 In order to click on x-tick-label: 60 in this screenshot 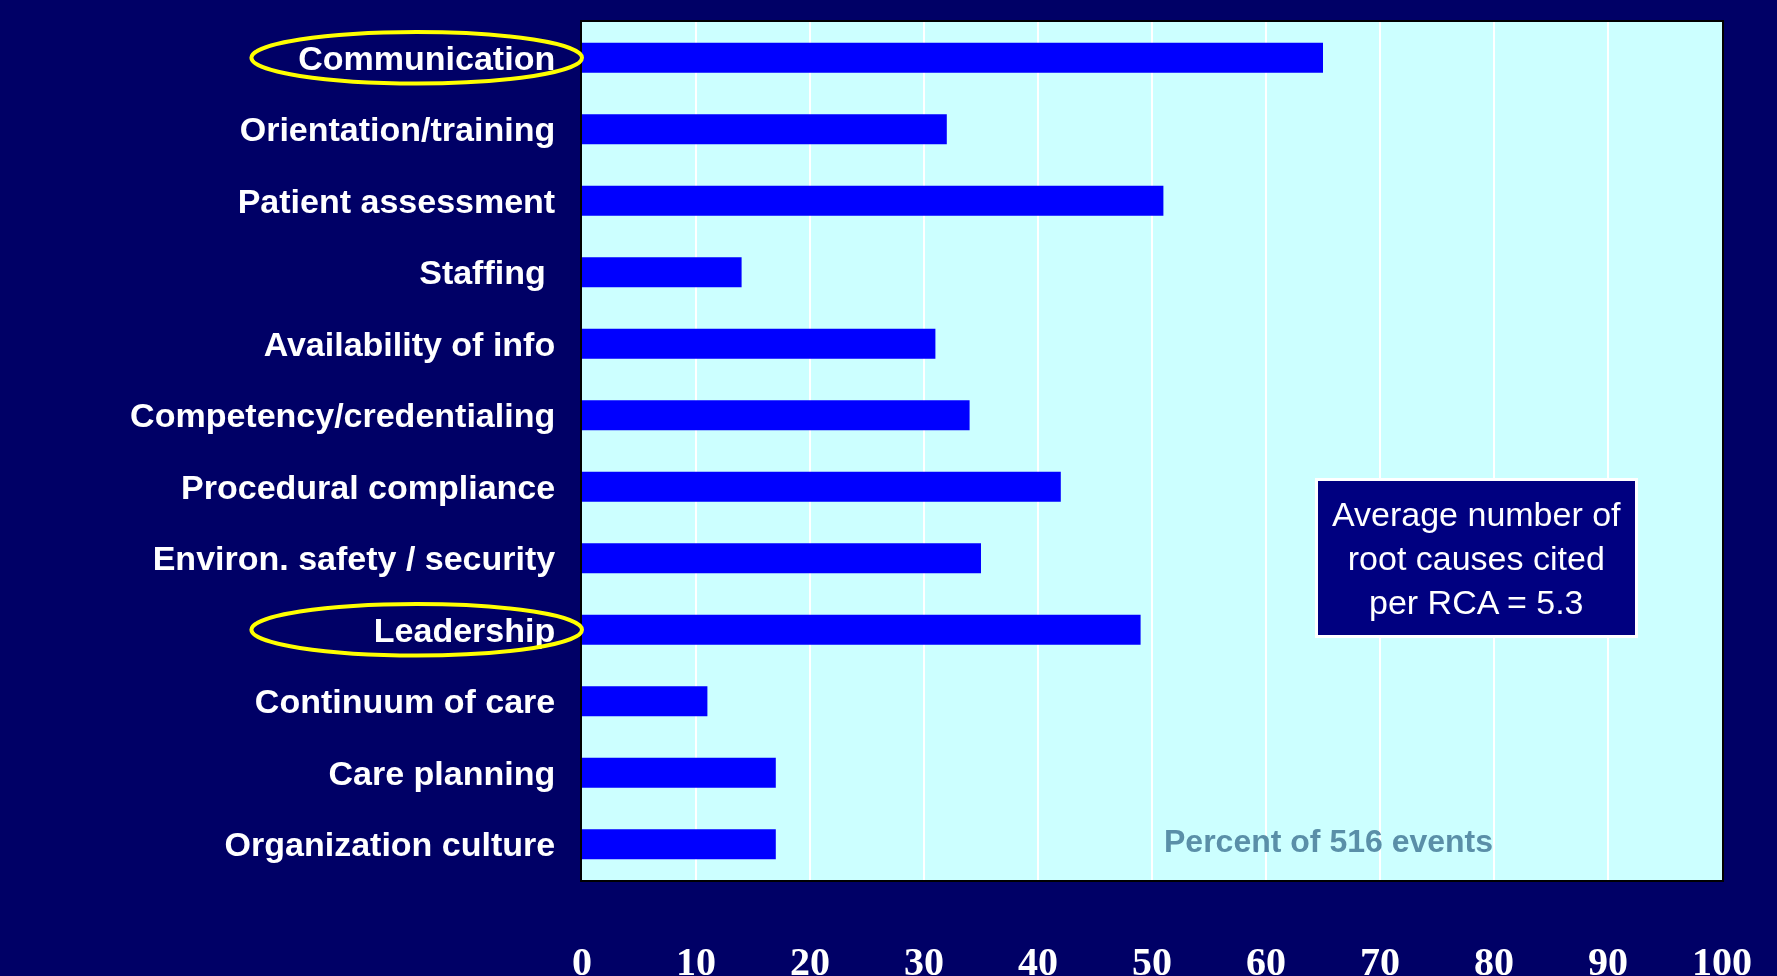, I will do `click(1266, 957)`.